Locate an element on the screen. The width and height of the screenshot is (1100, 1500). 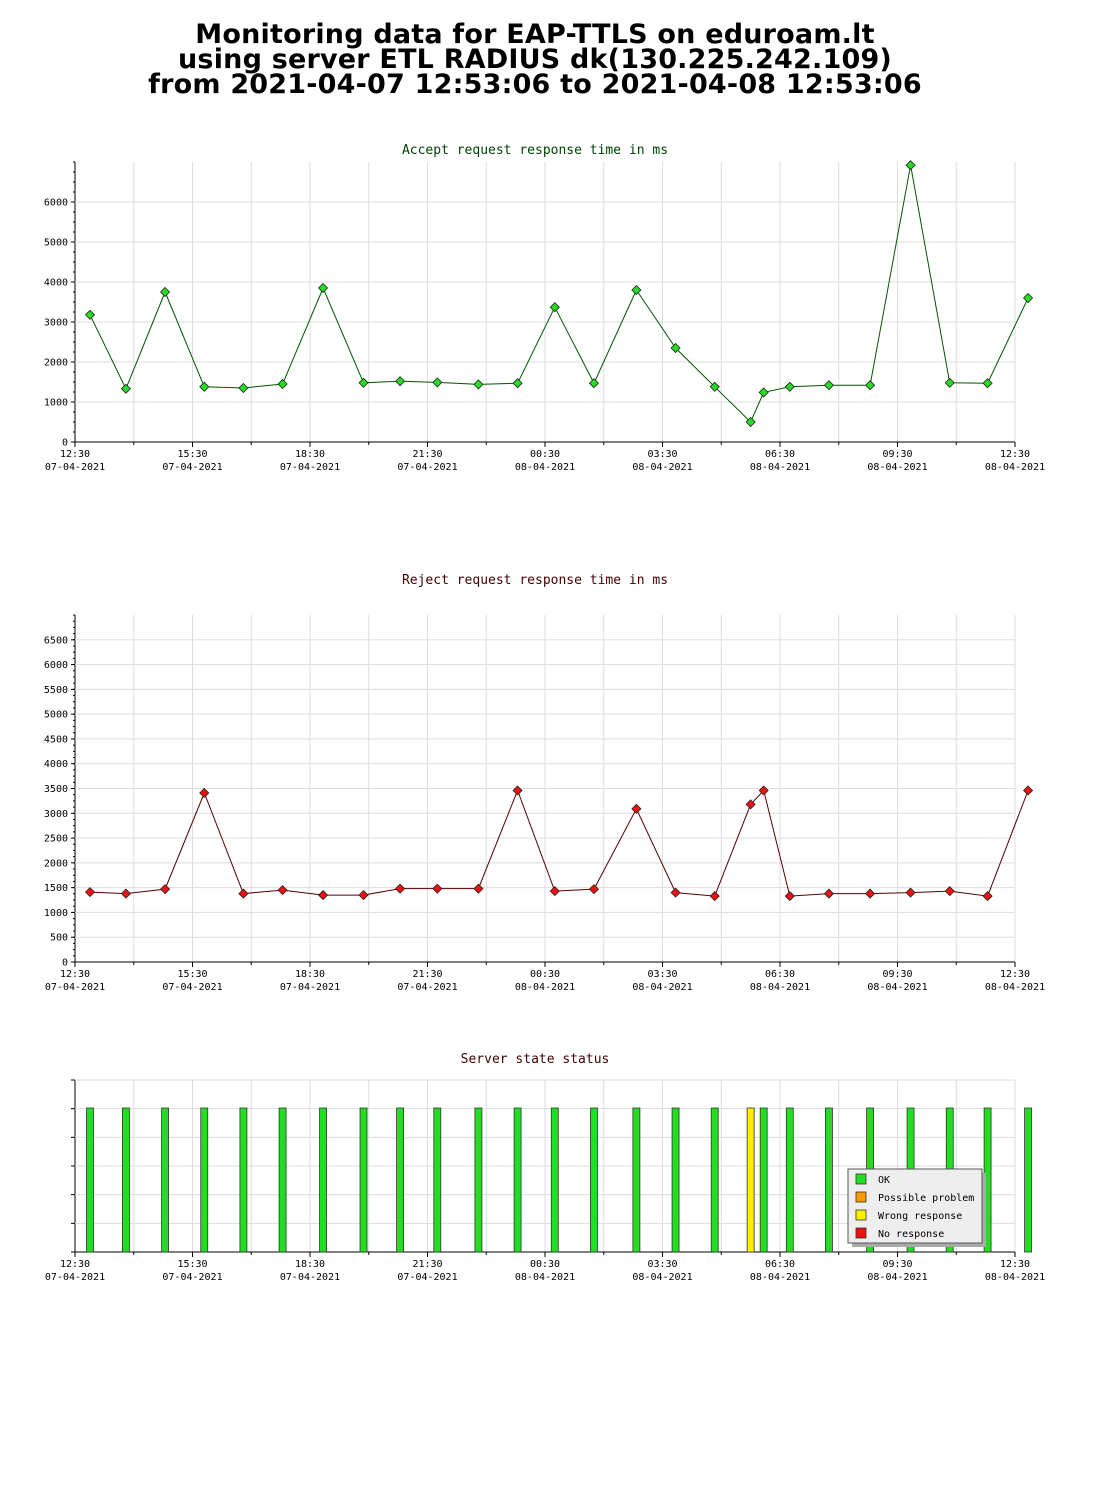
accept-chart-title: Accept request response time in ms is located at coordinates (535, 150).